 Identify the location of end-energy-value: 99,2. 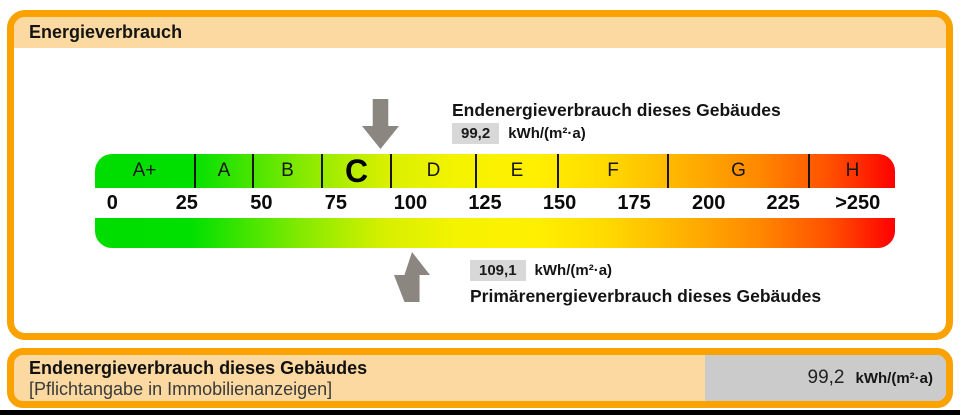
(476, 133).